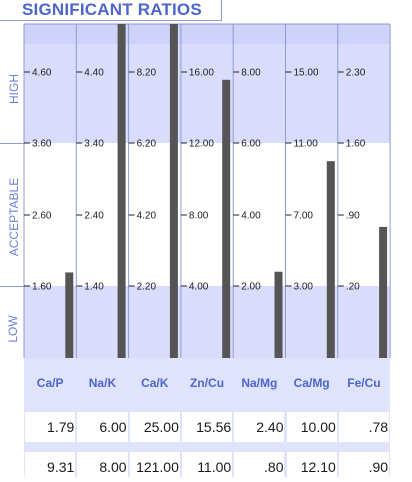 The width and height of the screenshot is (412, 482). I want to click on value-cell: 15.56, so click(207, 427).